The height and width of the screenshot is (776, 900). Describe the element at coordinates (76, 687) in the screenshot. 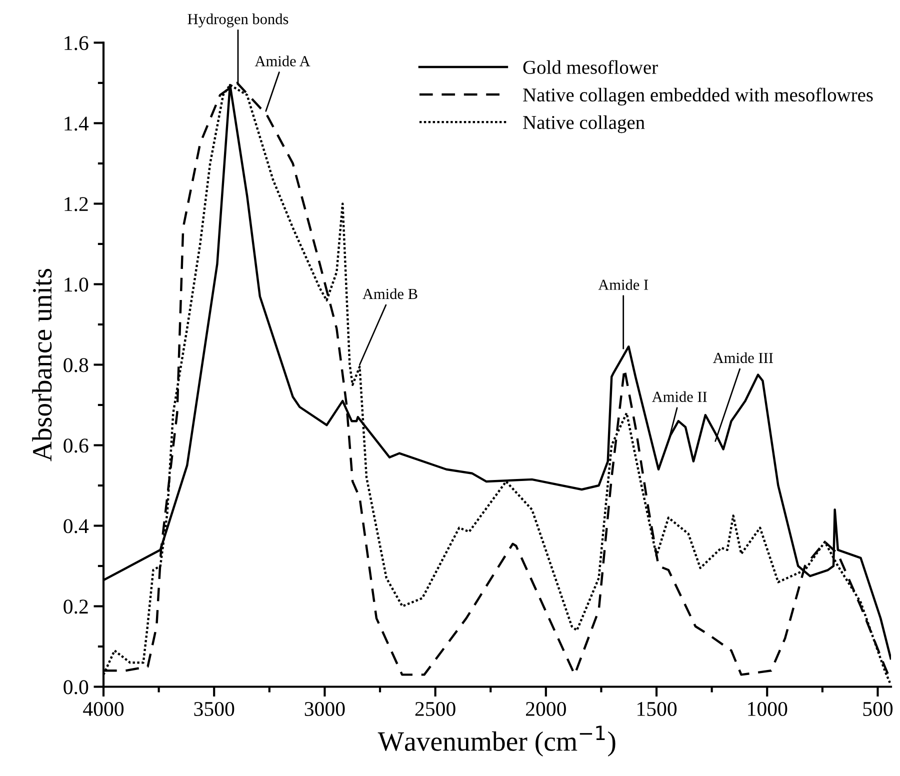

I see `y-tick-label: 0.0` at that location.